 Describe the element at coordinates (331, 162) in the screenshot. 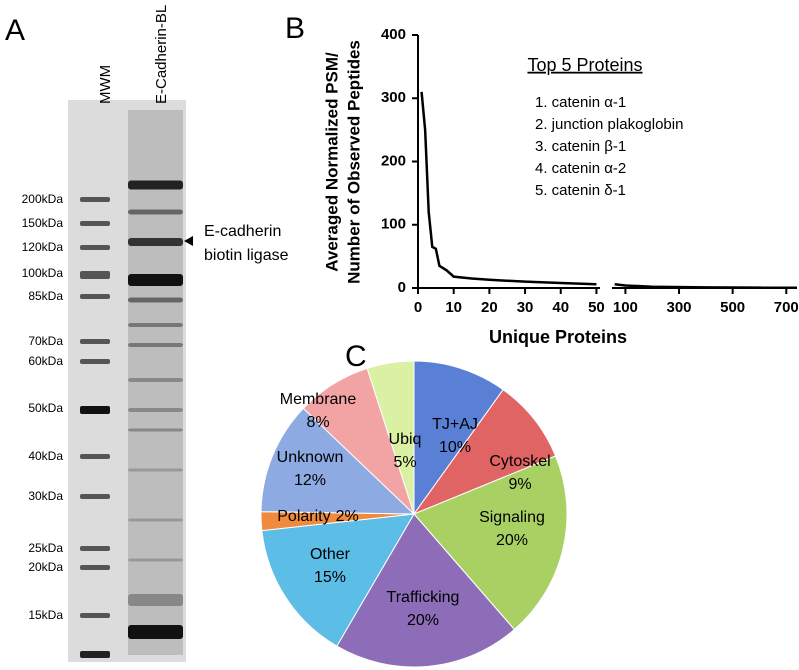

I see `y-axis-label: Averaged Normalized PSM/` at that location.